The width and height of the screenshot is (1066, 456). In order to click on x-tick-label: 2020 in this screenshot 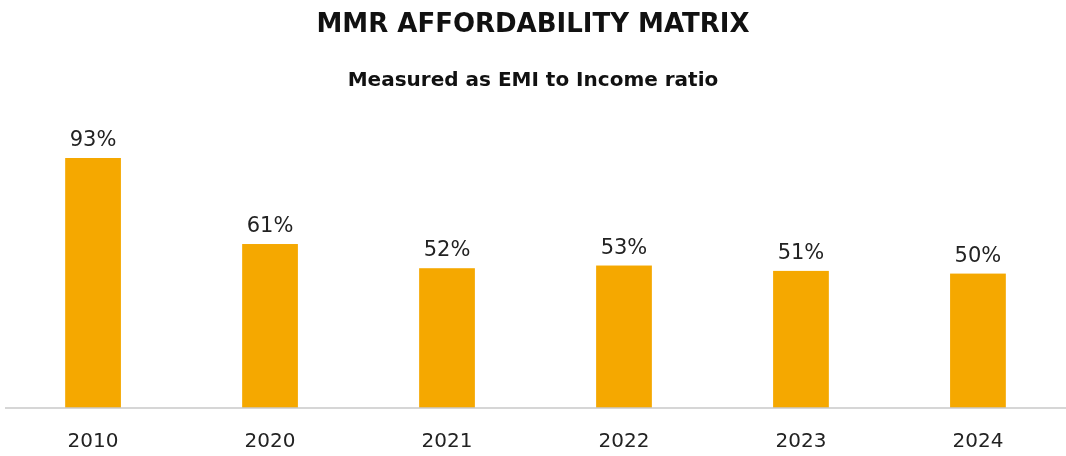, I will do `click(270, 440)`.